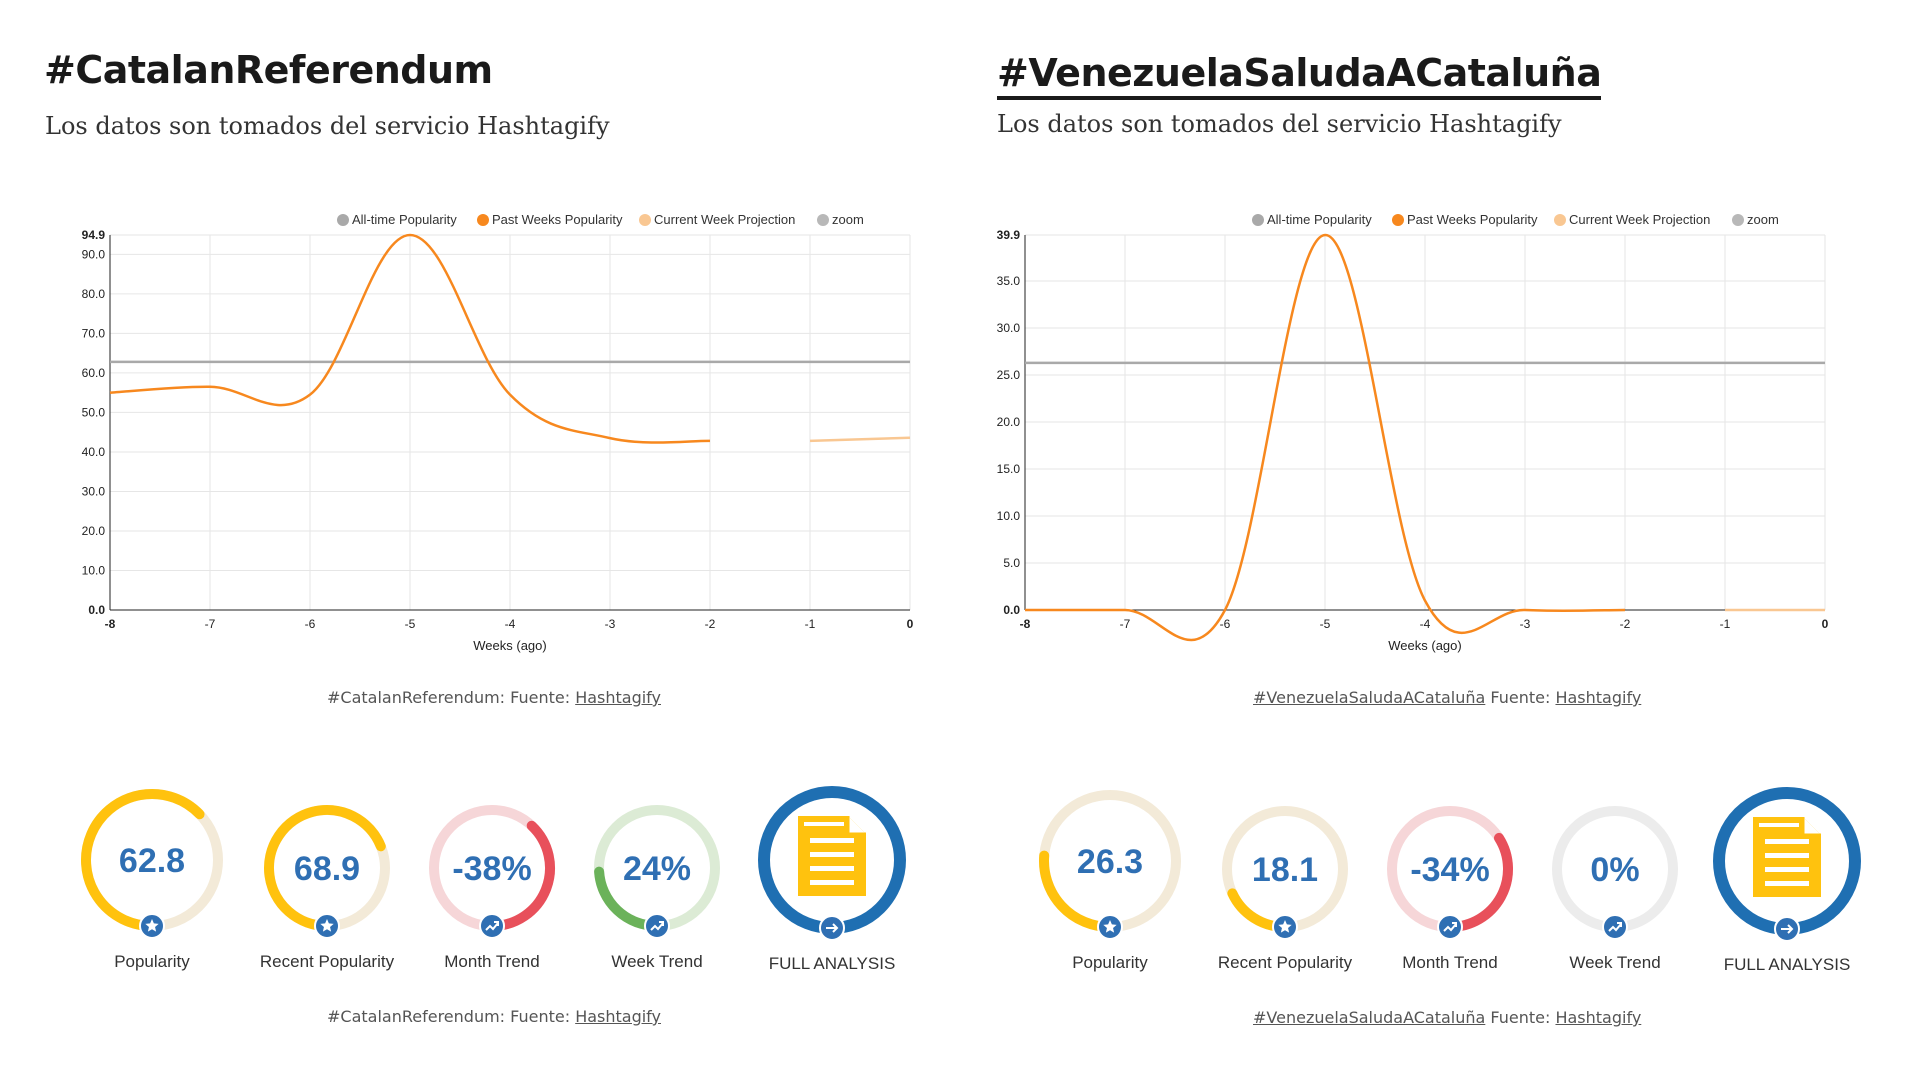 This screenshot has width=1920, height=1081. Describe the element at coordinates (1009, 281) in the screenshot. I see `y-tick-label: 35.0` at that location.